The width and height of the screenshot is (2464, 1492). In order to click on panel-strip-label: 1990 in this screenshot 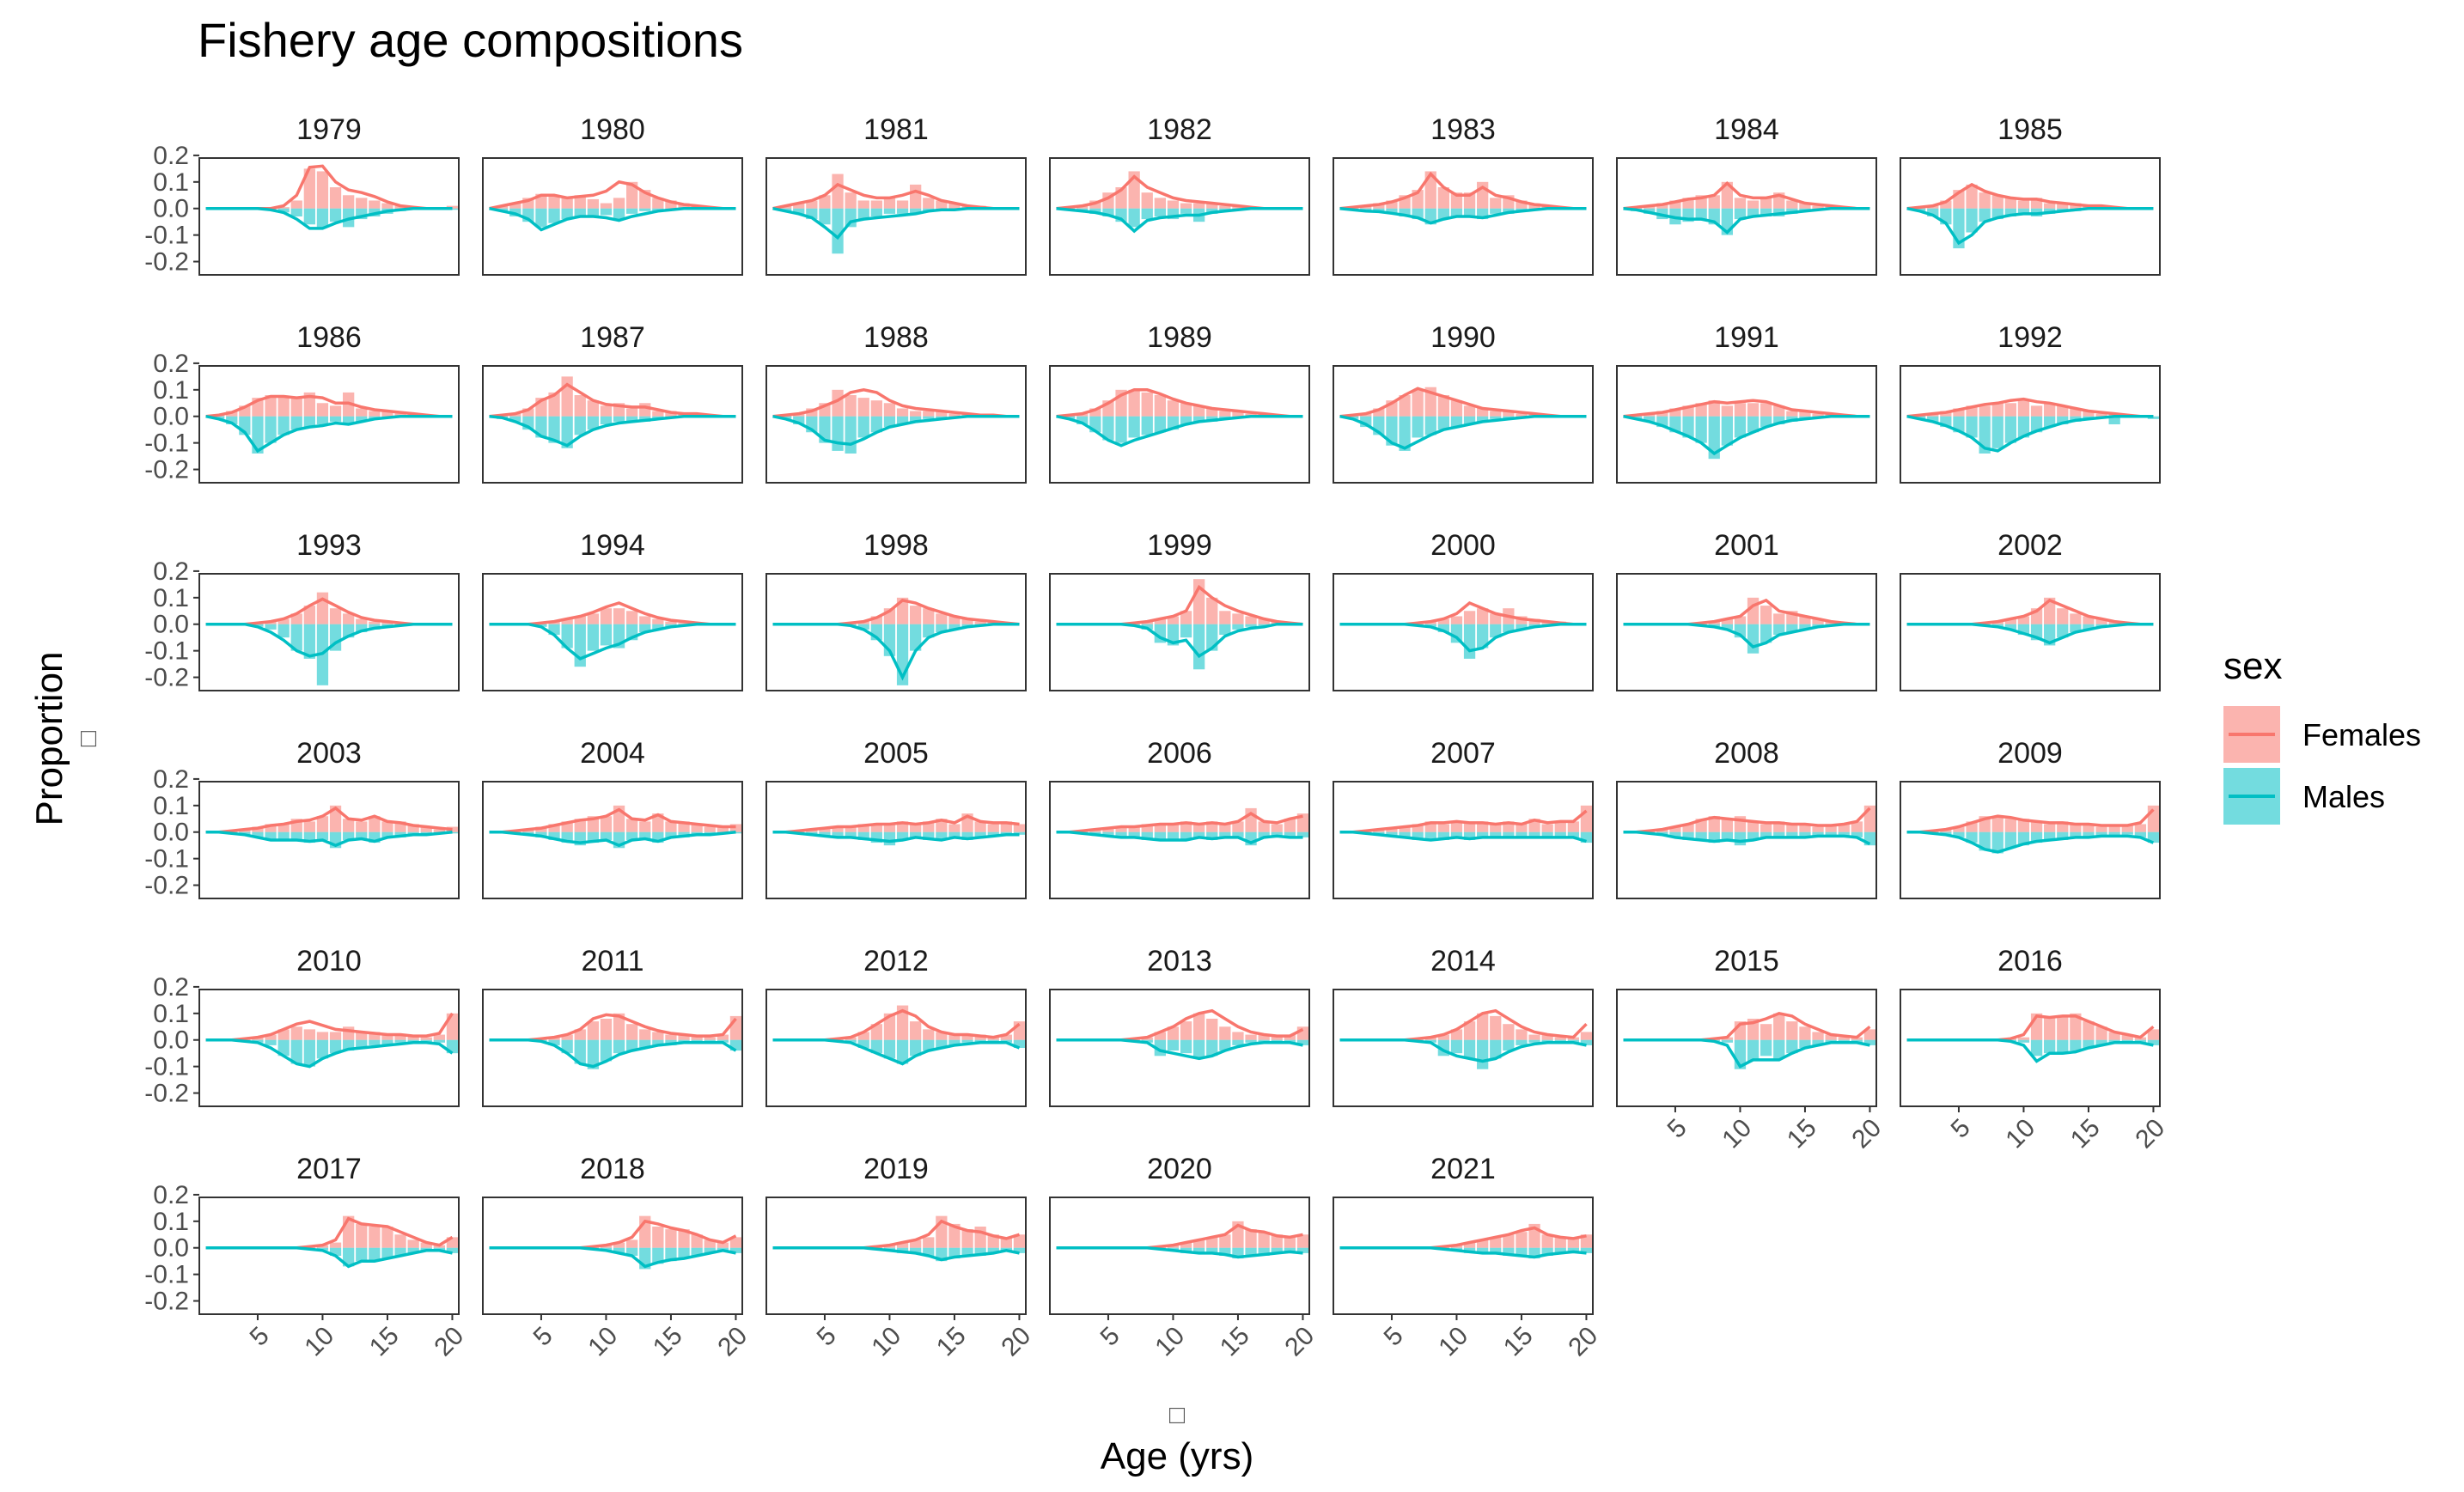, I will do `click(1463, 337)`.